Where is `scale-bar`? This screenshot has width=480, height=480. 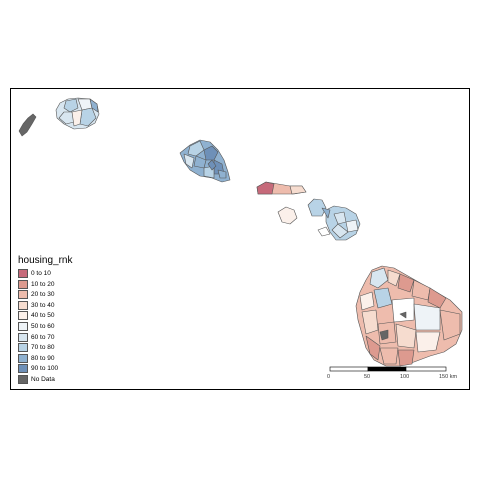
scale-bar is located at coordinates (388, 369).